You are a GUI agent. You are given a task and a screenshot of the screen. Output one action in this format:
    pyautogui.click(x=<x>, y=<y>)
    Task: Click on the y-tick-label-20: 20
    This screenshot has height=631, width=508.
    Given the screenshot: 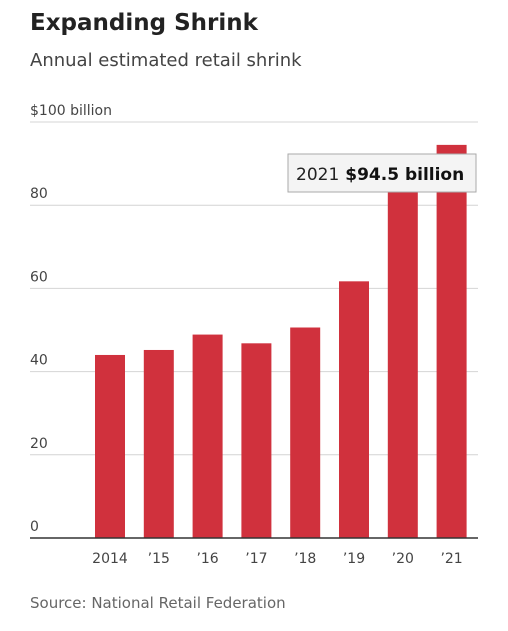 What is the action you would take?
    pyautogui.click(x=39, y=444)
    